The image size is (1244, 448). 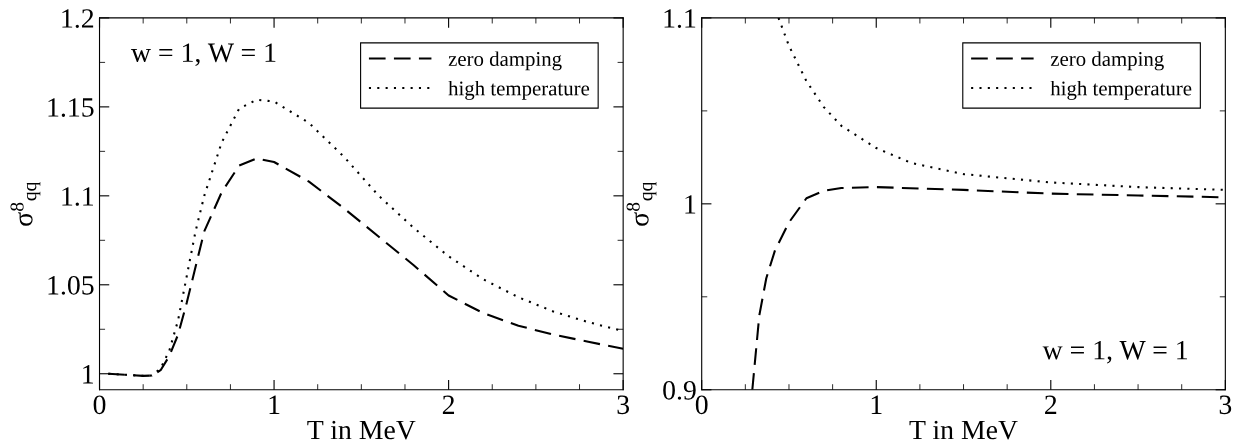 What do you see at coordinates (71, 285) in the screenshot?
I see `y-tick-label: 1.05` at bounding box center [71, 285].